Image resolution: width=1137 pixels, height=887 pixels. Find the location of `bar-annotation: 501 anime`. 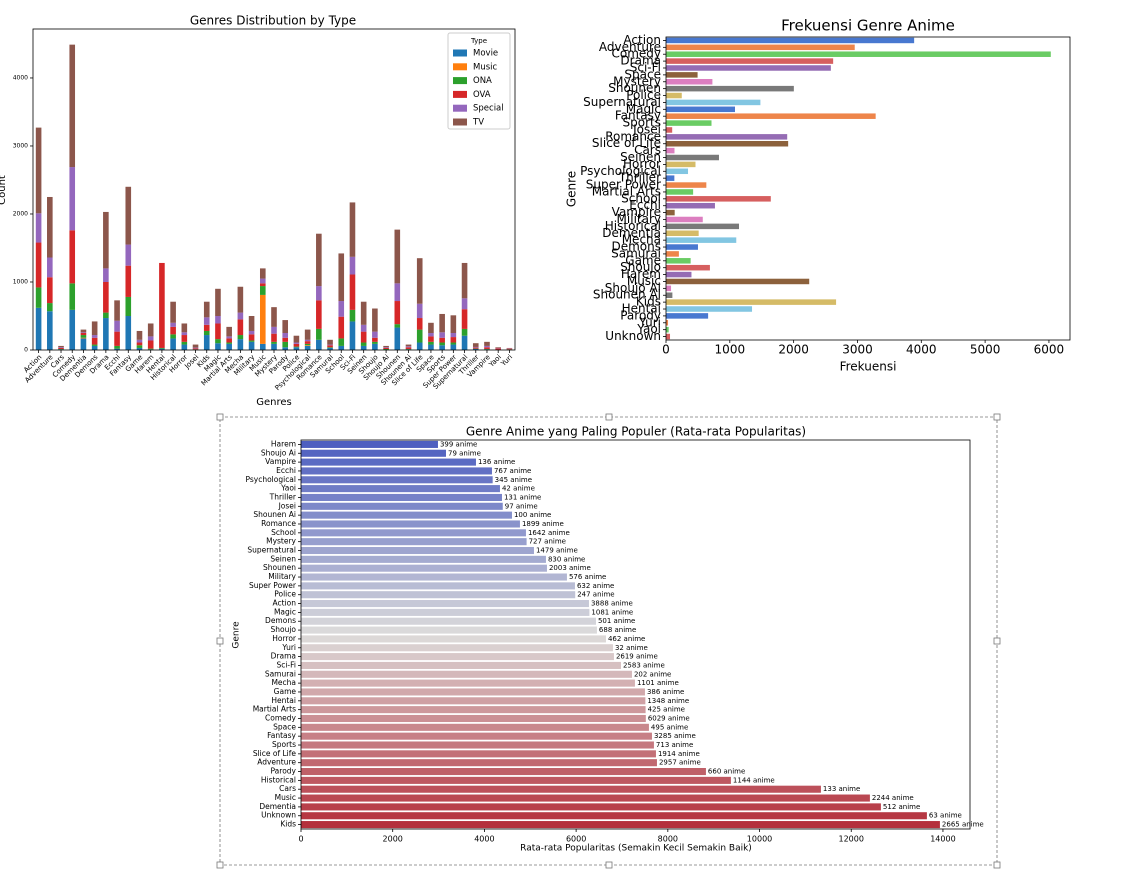

bar-annotation: 501 anime is located at coordinates (616, 621).